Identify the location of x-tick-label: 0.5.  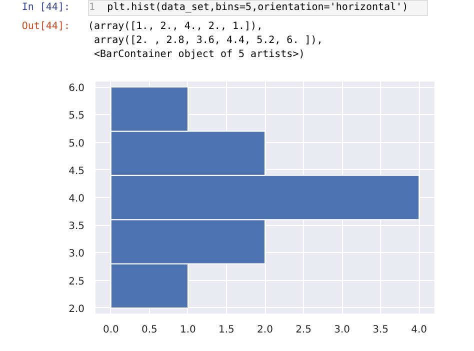
(149, 330).